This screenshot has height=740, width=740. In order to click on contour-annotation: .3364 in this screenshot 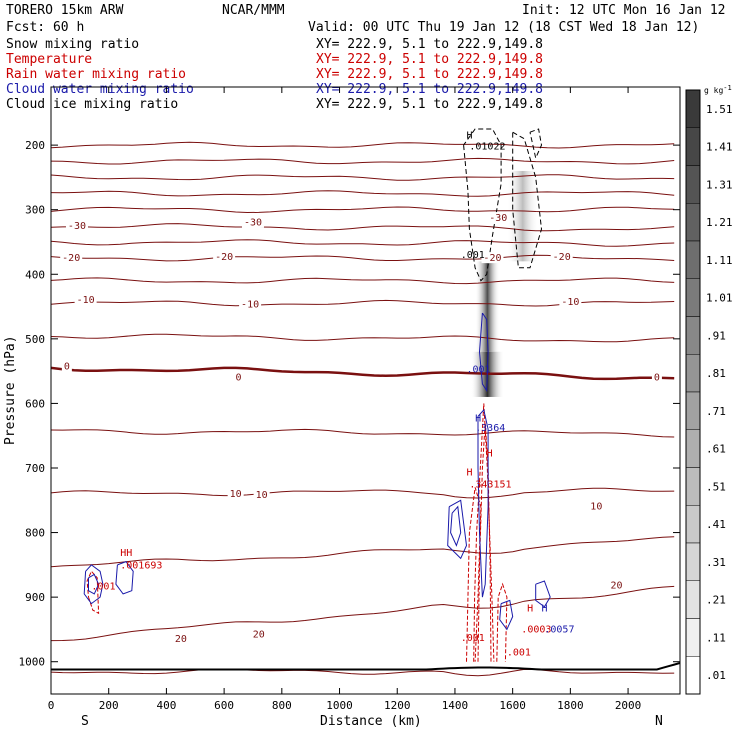, I will do `click(490, 428)`.